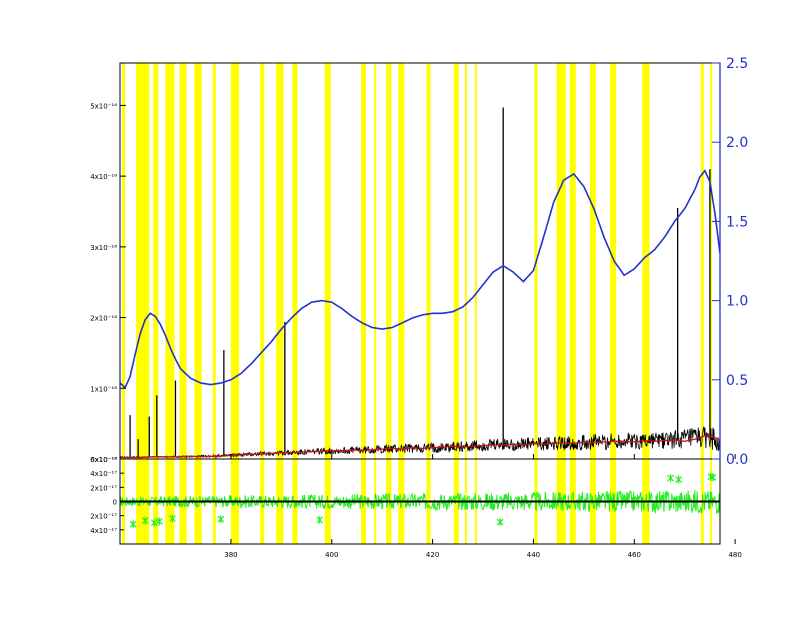 Image resolution: width=800 pixels, height=640 pixels. What do you see at coordinates (737, 302) in the screenshot?
I see `right-axis-tick-label: 1.0` at bounding box center [737, 302].